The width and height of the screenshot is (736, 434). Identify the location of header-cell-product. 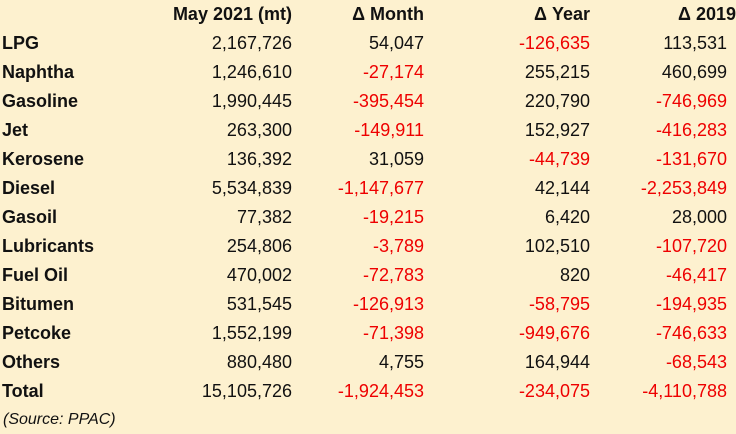
(64, 14).